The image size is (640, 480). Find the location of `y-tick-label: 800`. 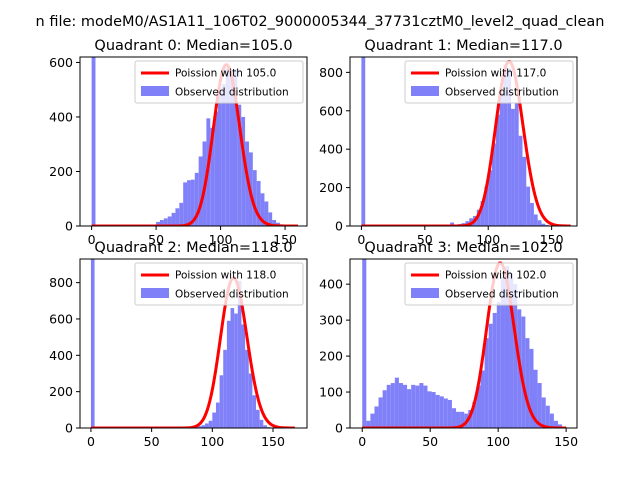

y-tick-label: 800 is located at coordinates (61, 282).